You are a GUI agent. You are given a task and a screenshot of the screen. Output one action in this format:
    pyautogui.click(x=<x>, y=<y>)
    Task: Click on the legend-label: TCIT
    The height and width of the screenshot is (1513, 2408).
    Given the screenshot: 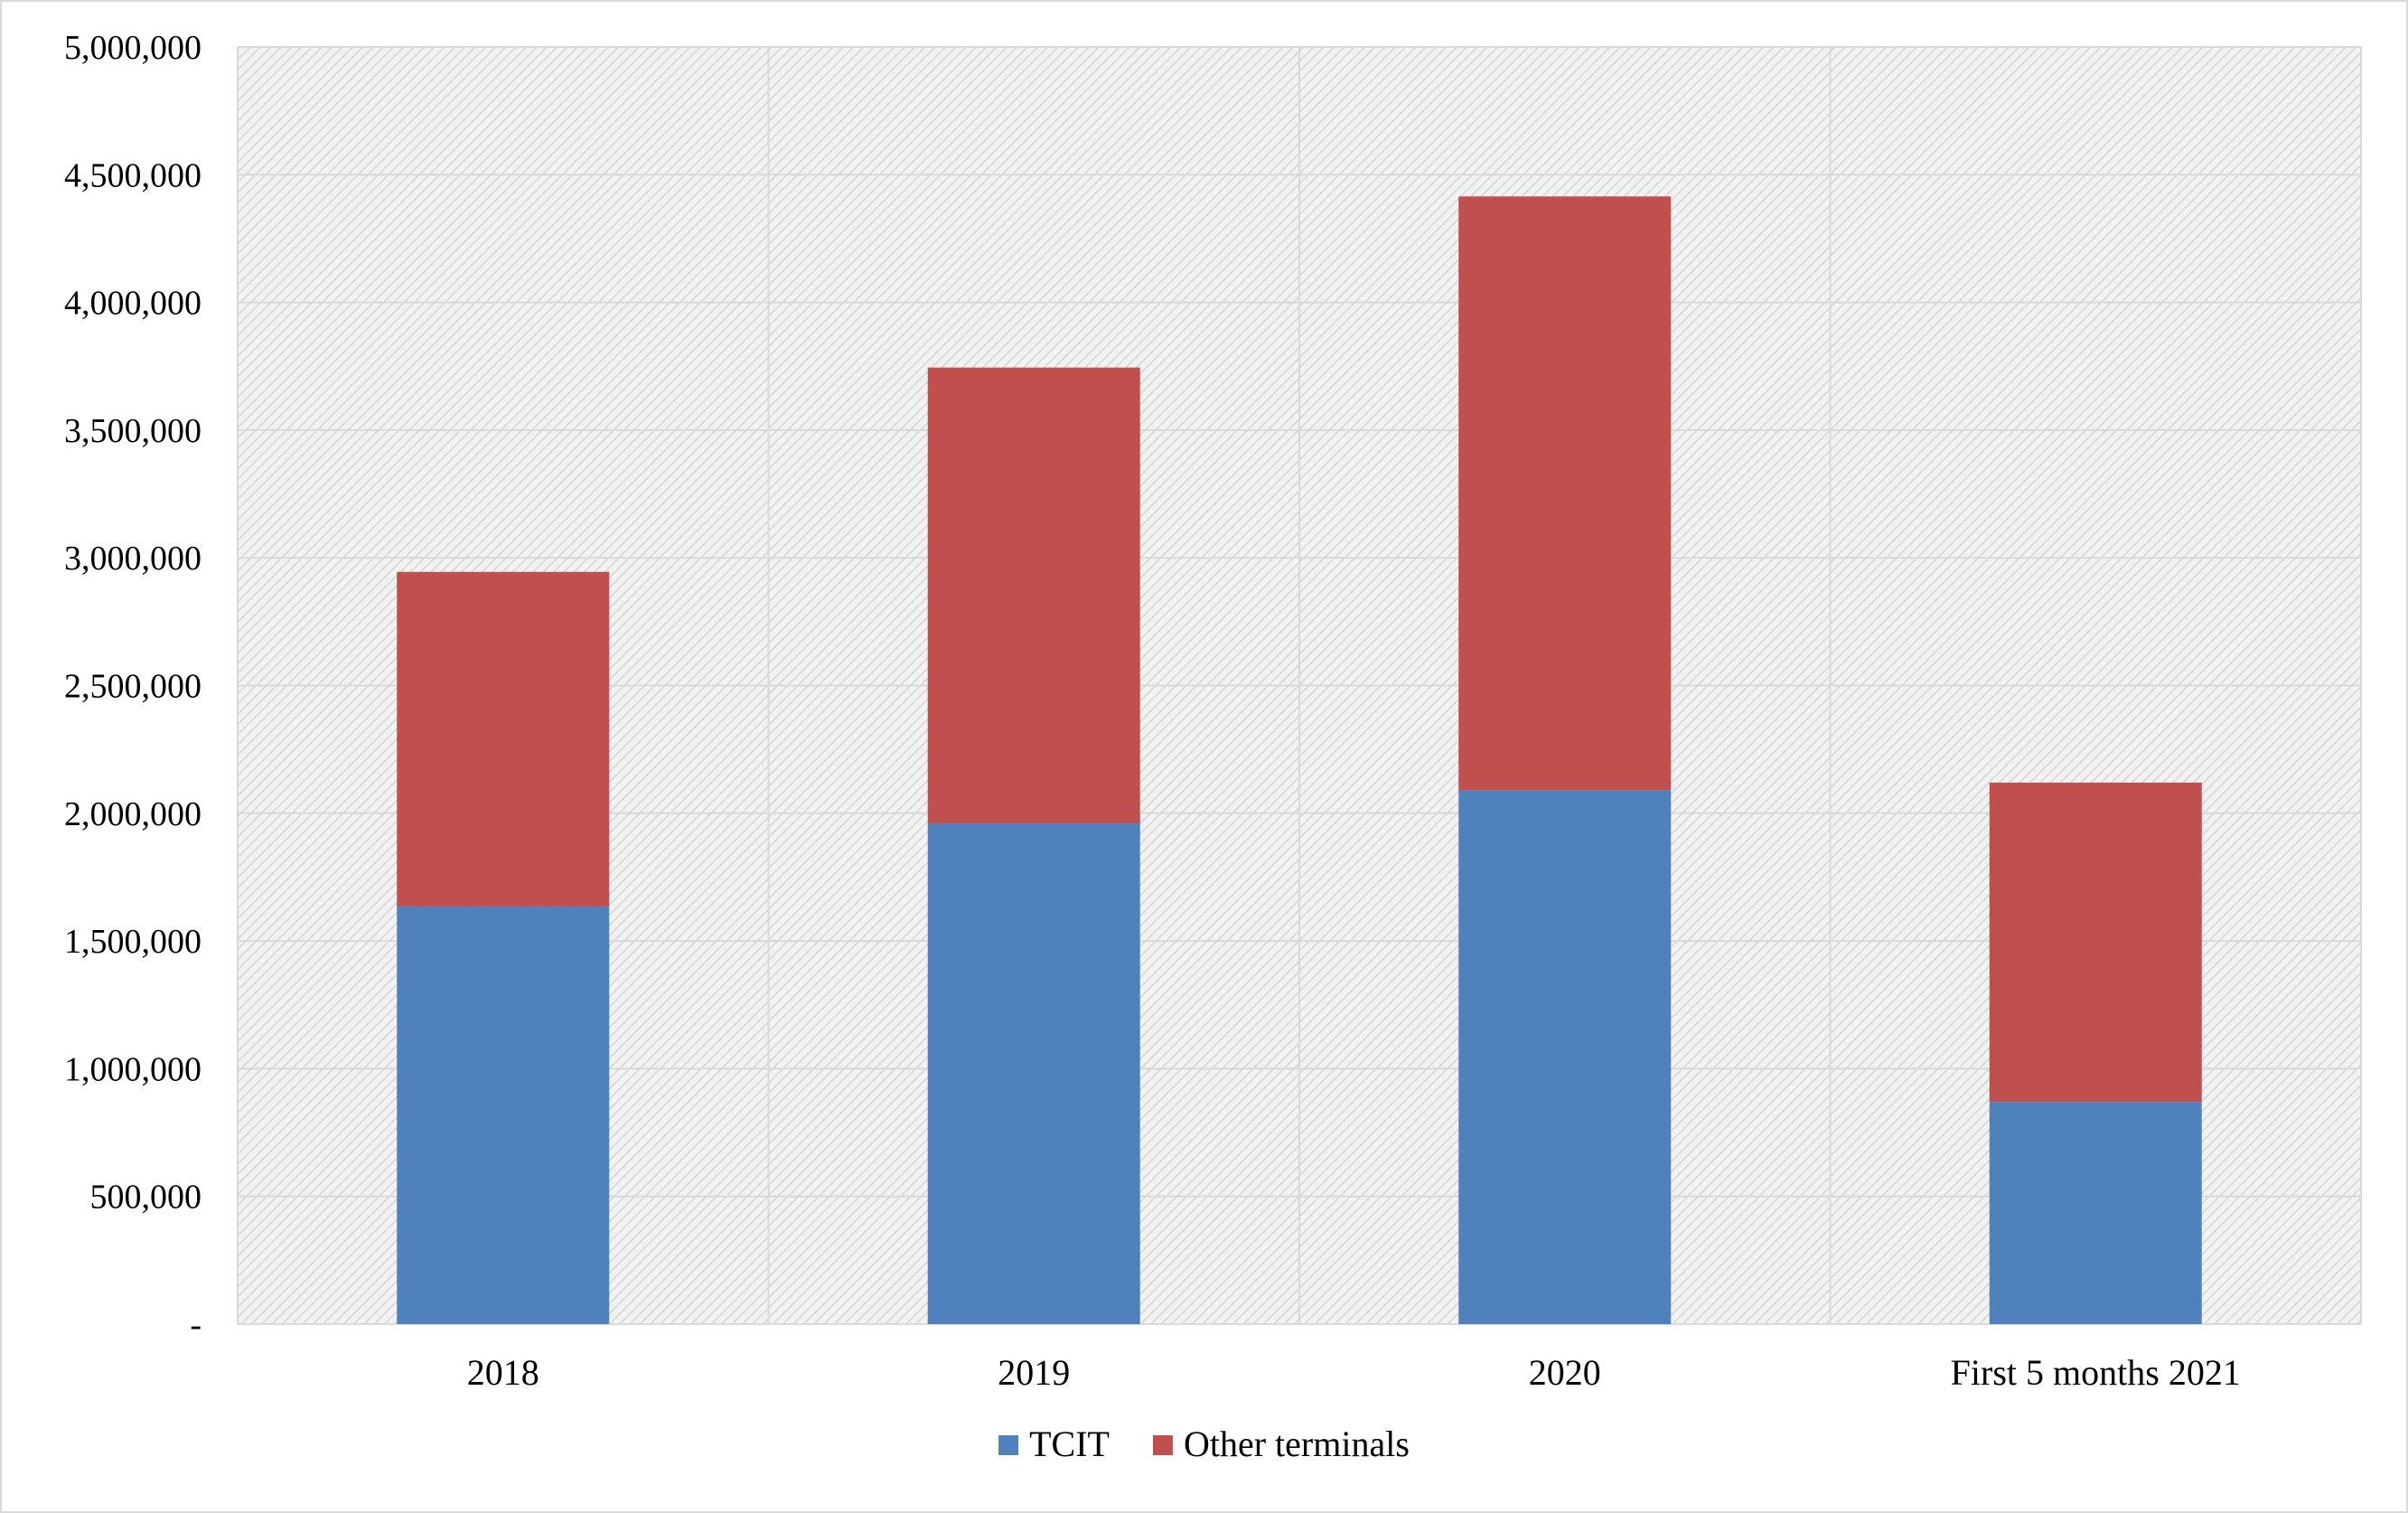 What is the action you would take?
    pyautogui.click(x=1069, y=1444)
    